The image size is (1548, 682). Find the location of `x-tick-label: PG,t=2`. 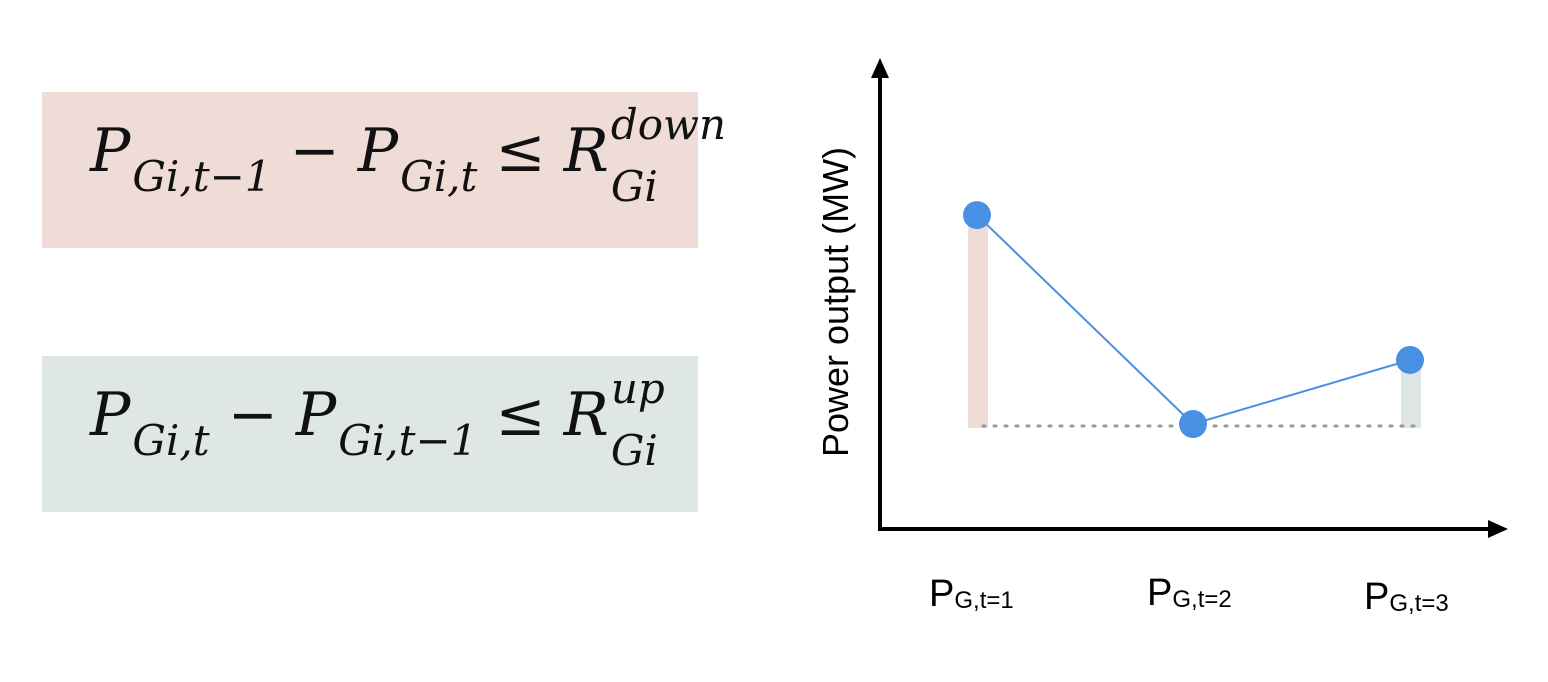

x-tick-label: PG,t=2 is located at coordinates (1189, 593).